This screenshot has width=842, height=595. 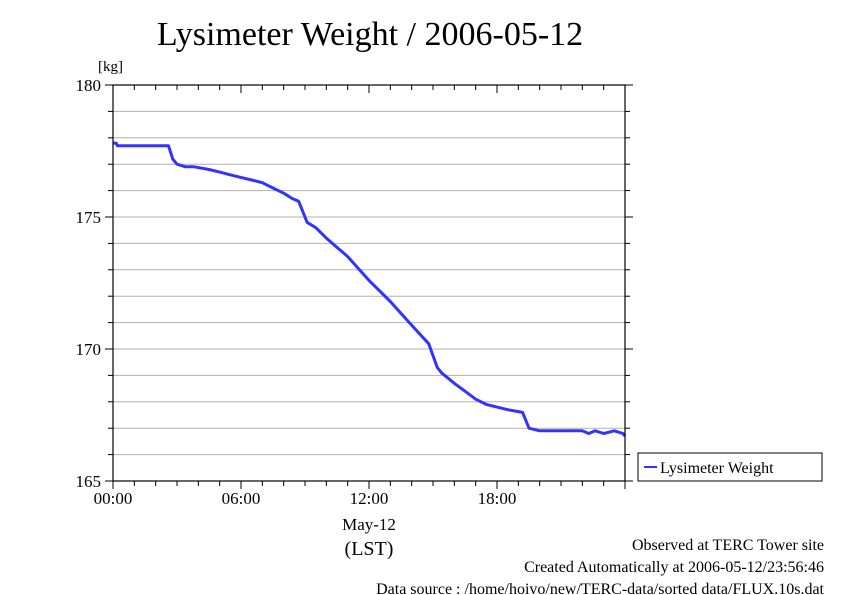 I want to click on y-tick-label: 165, so click(x=89, y=481).